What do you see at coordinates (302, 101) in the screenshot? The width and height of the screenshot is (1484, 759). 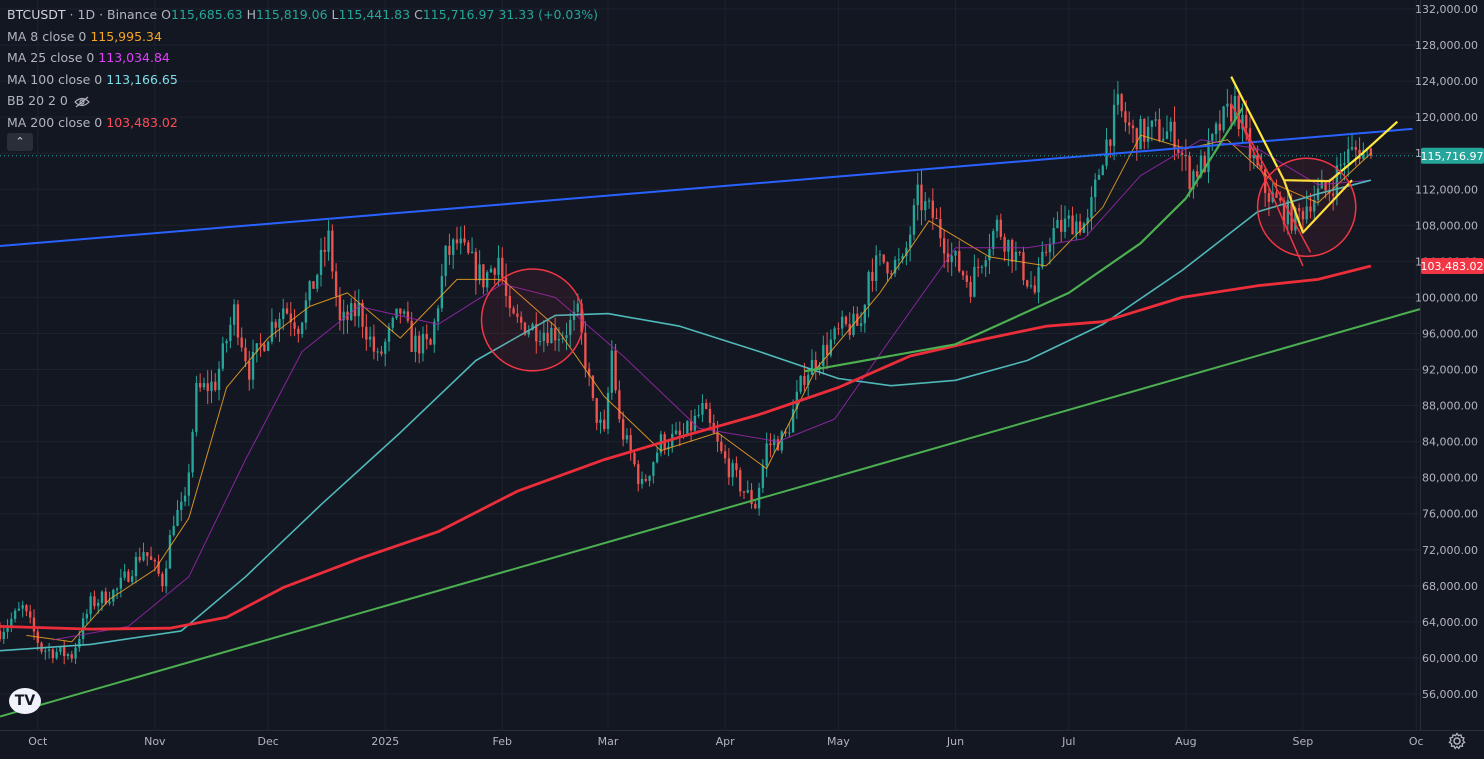 I see `indicator-bb: BB 20 2 0` at bounding box center [302, 101].